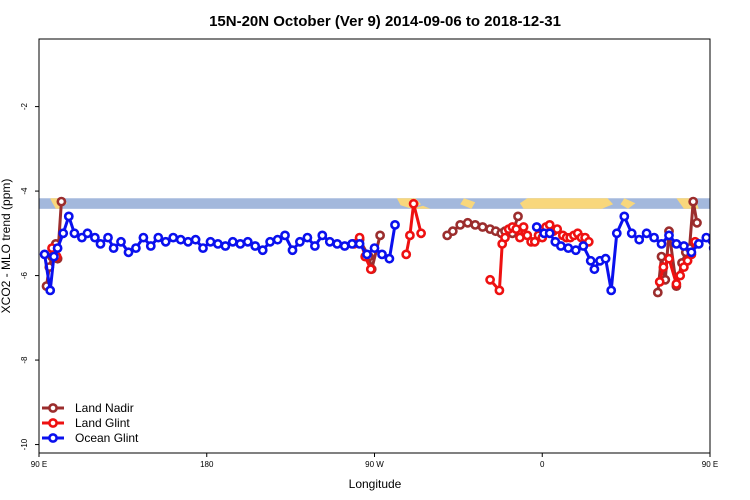 The image size is (750, 500). Describe the element at coordinates (374, 464) in the screenshot. I see `x-tick-label-3: 90 W` at that location.